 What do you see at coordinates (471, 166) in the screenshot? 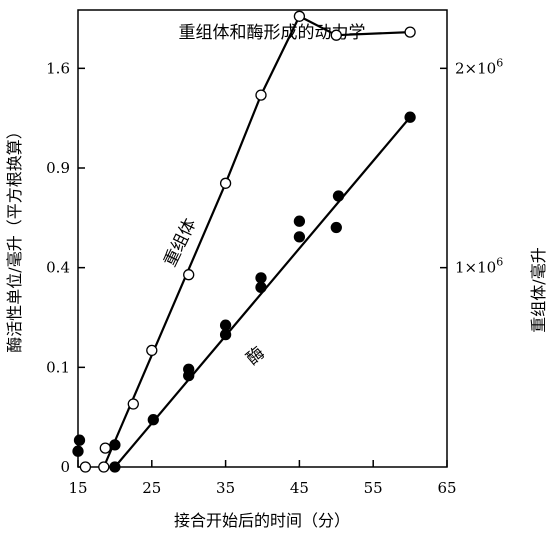
I see `y-axis-right-ticks: 1×10⁶ 2×10⁶` at bounding box center [471, 166].